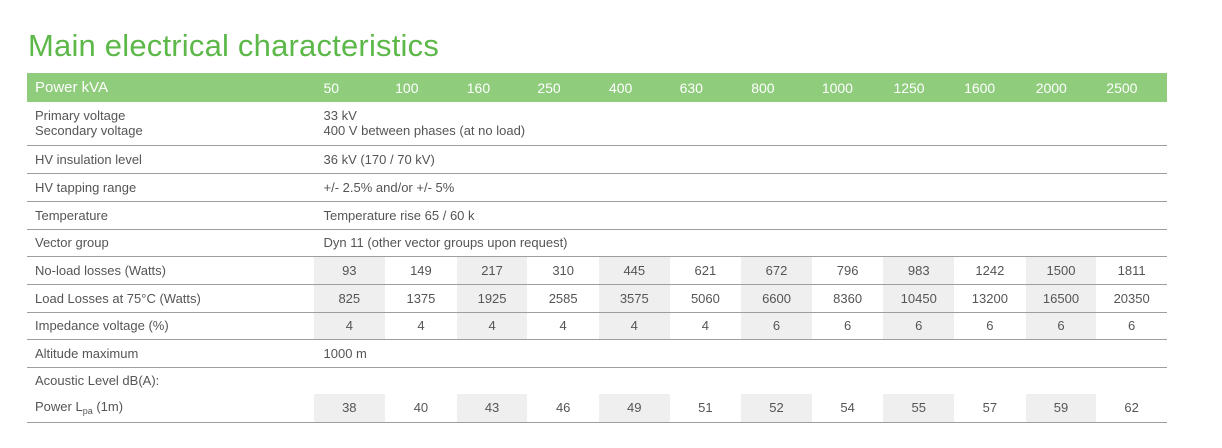  What do you see at coordinates (108, 407) in the screenshot?
I see `power-lpa-suffix: (1m)` at bounding box center [108, 407].